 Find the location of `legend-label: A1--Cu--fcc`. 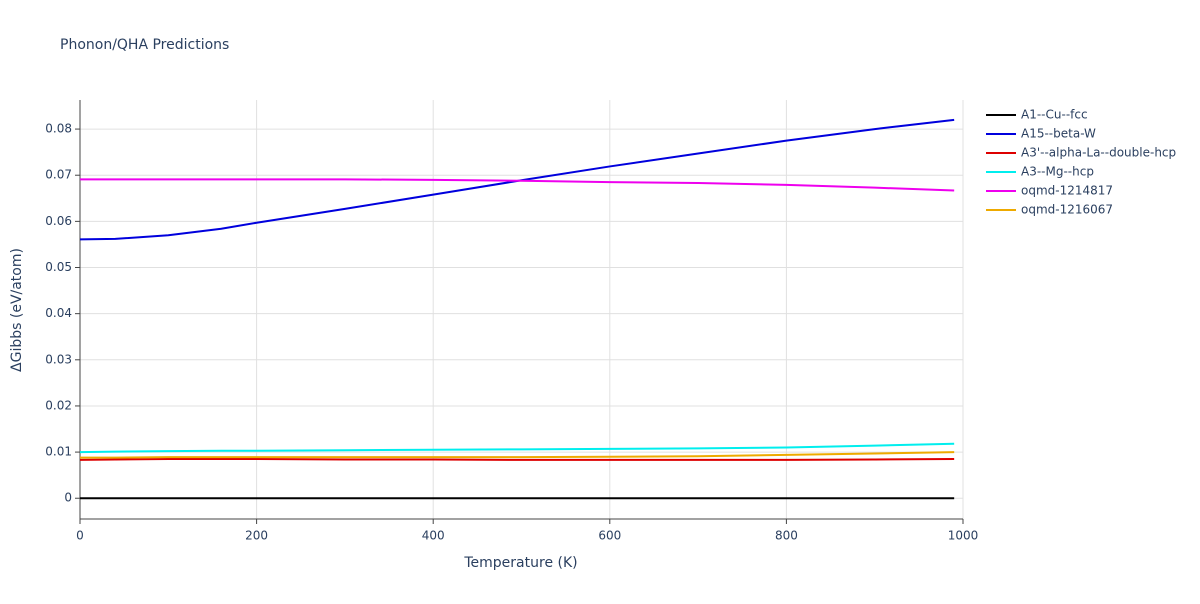

legend-label: A1--Cu--fcc is located at coordinates (1054, 115).